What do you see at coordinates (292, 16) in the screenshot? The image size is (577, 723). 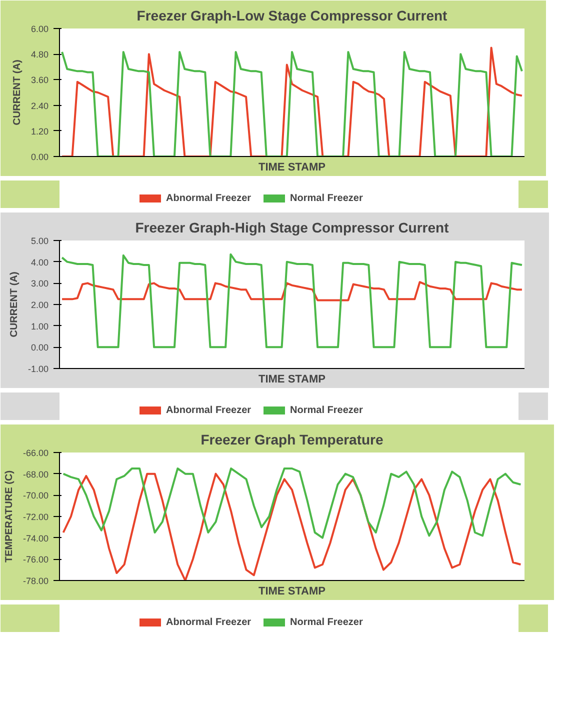 I see `chart-title: Freezer Graph-Low Stage Compressor Current` at bounding box center [292, 16].